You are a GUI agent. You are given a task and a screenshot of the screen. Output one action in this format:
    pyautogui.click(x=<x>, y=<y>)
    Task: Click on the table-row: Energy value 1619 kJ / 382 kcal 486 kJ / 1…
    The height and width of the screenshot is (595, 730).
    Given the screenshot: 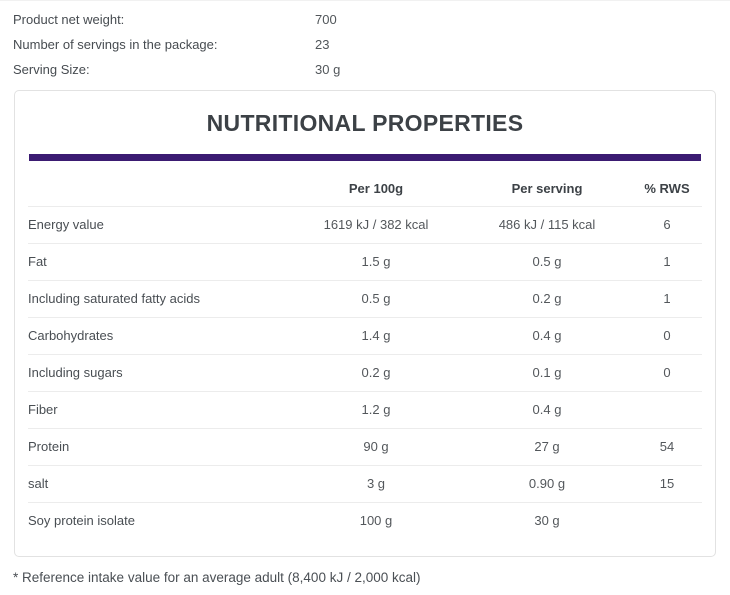 What is the action you would take?
    pyautogui.click(x=365, y=225)
    